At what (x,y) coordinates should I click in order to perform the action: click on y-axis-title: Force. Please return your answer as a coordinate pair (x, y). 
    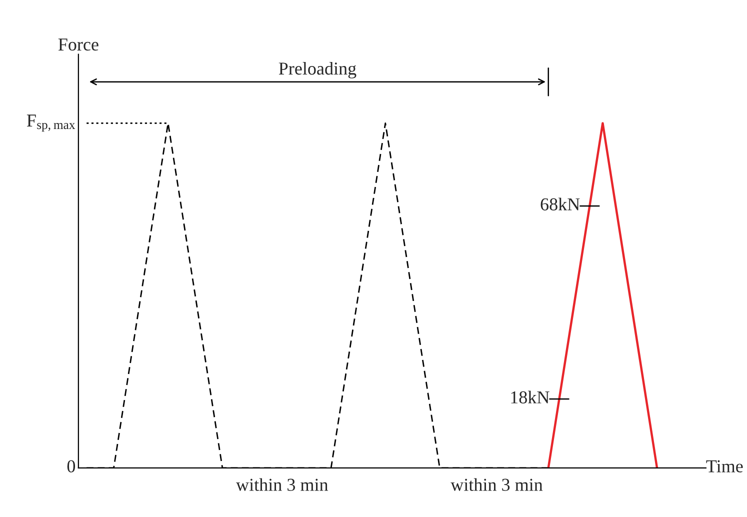
    Looking at the image, I should click on (78, 44).